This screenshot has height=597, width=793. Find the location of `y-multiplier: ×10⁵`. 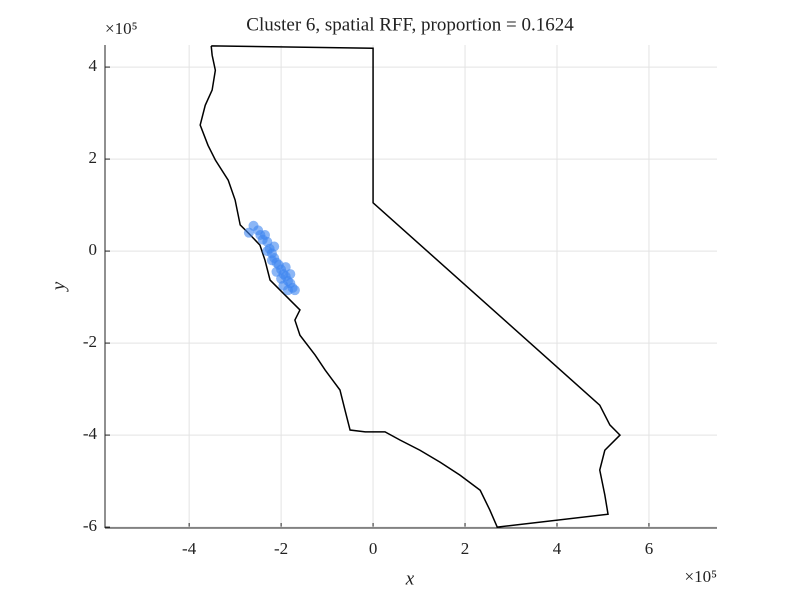

y-multiplier: ×10⁵ is located at coordinates (121, 28).